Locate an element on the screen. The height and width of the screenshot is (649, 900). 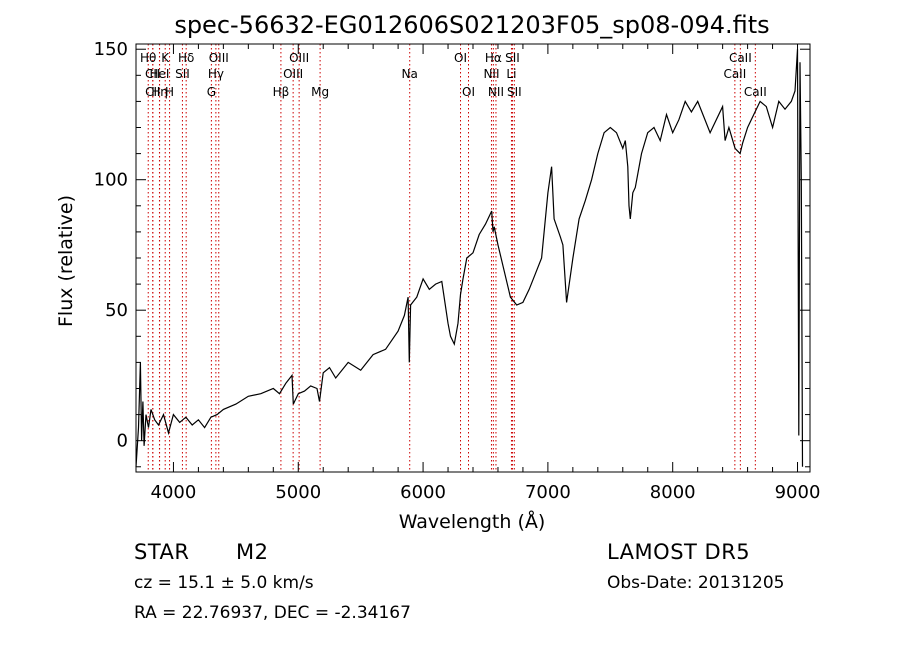
y-tick-label: 150 is located at coordinates (111, 49).